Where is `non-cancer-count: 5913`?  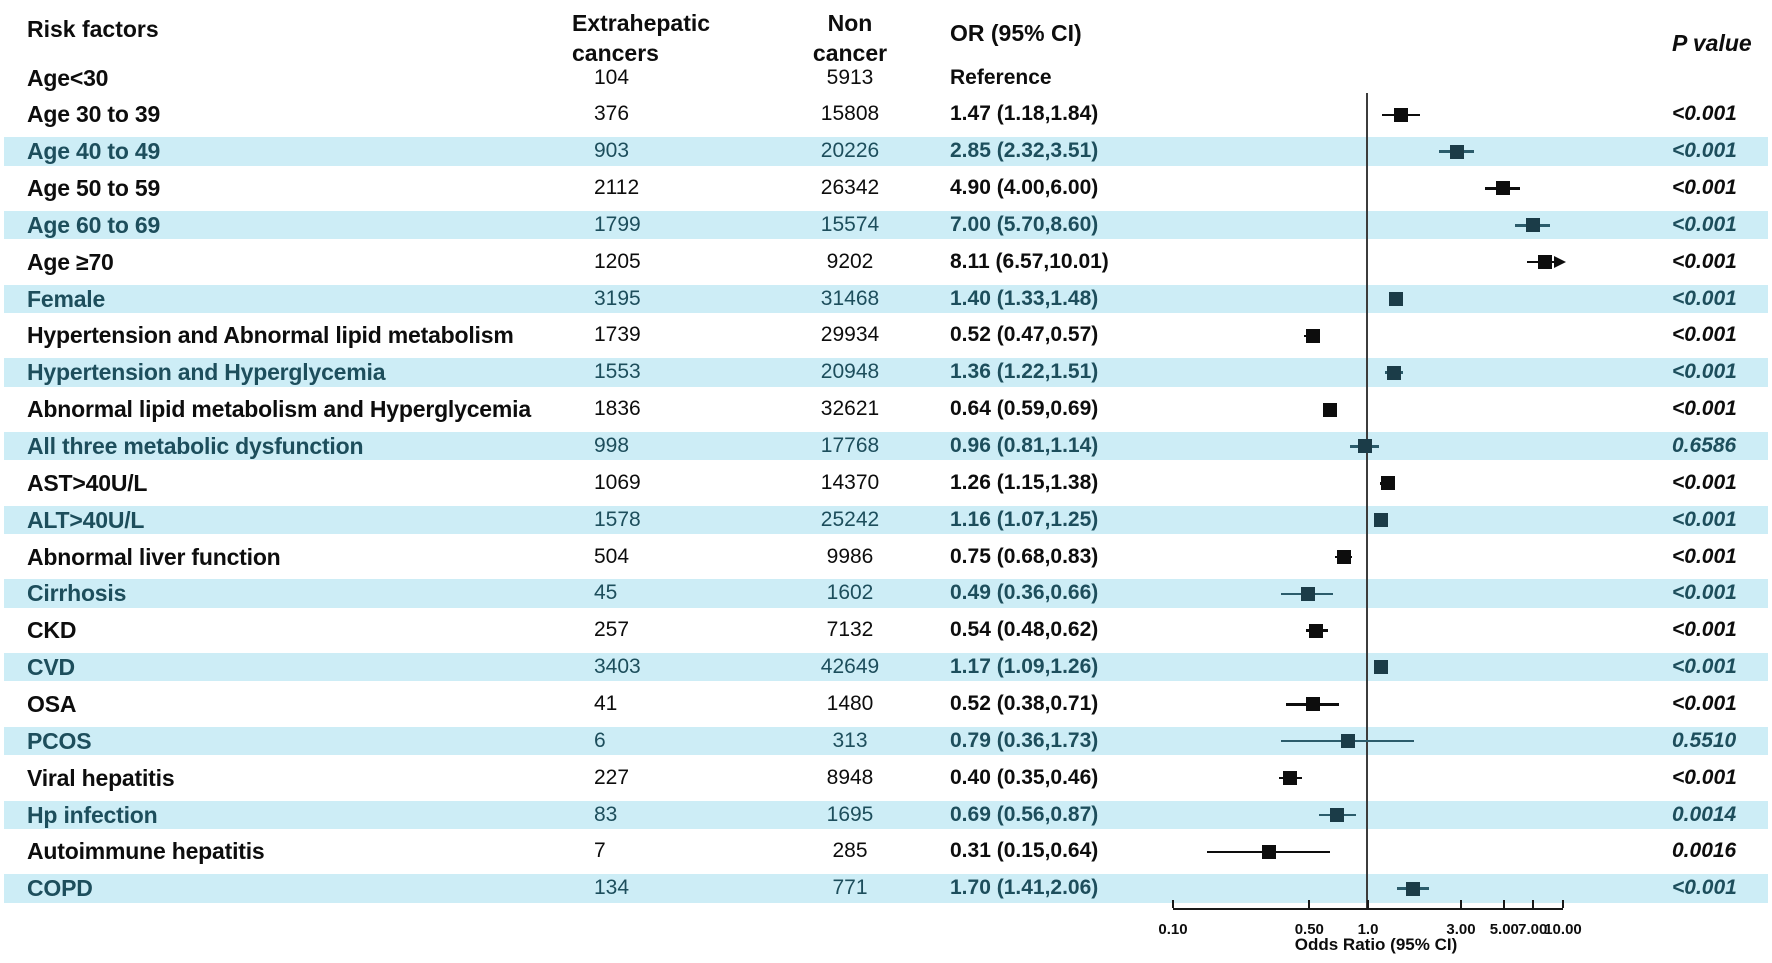
non-cancer-count: 5913 is located at coordinates (850, 77).